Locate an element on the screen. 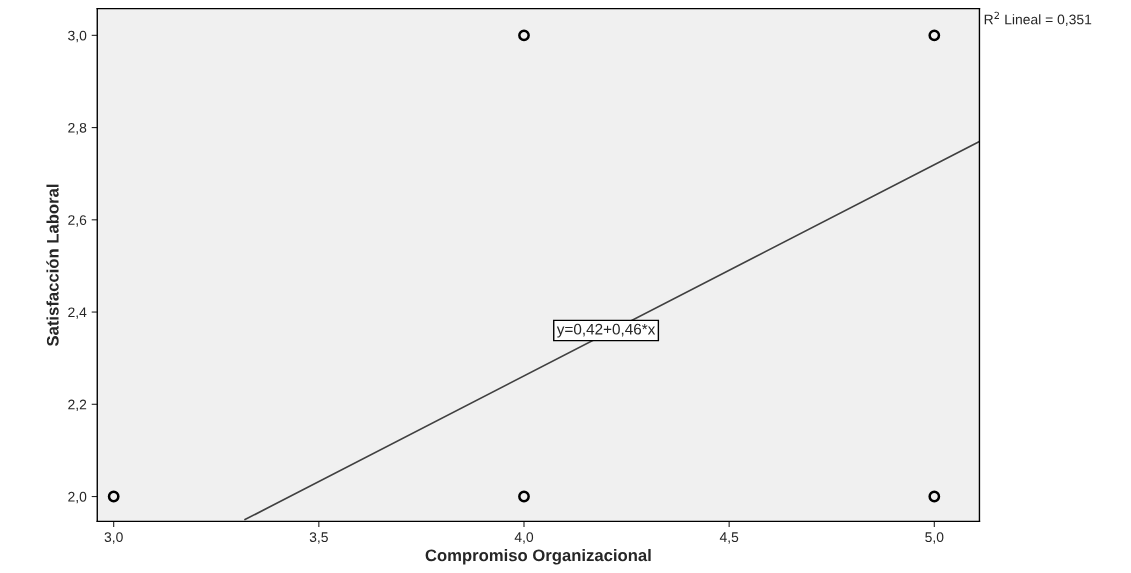 The width and height of the screenshot is (1131, 573). x-tick-label: 4,5 is located at coordinates (729, 538).